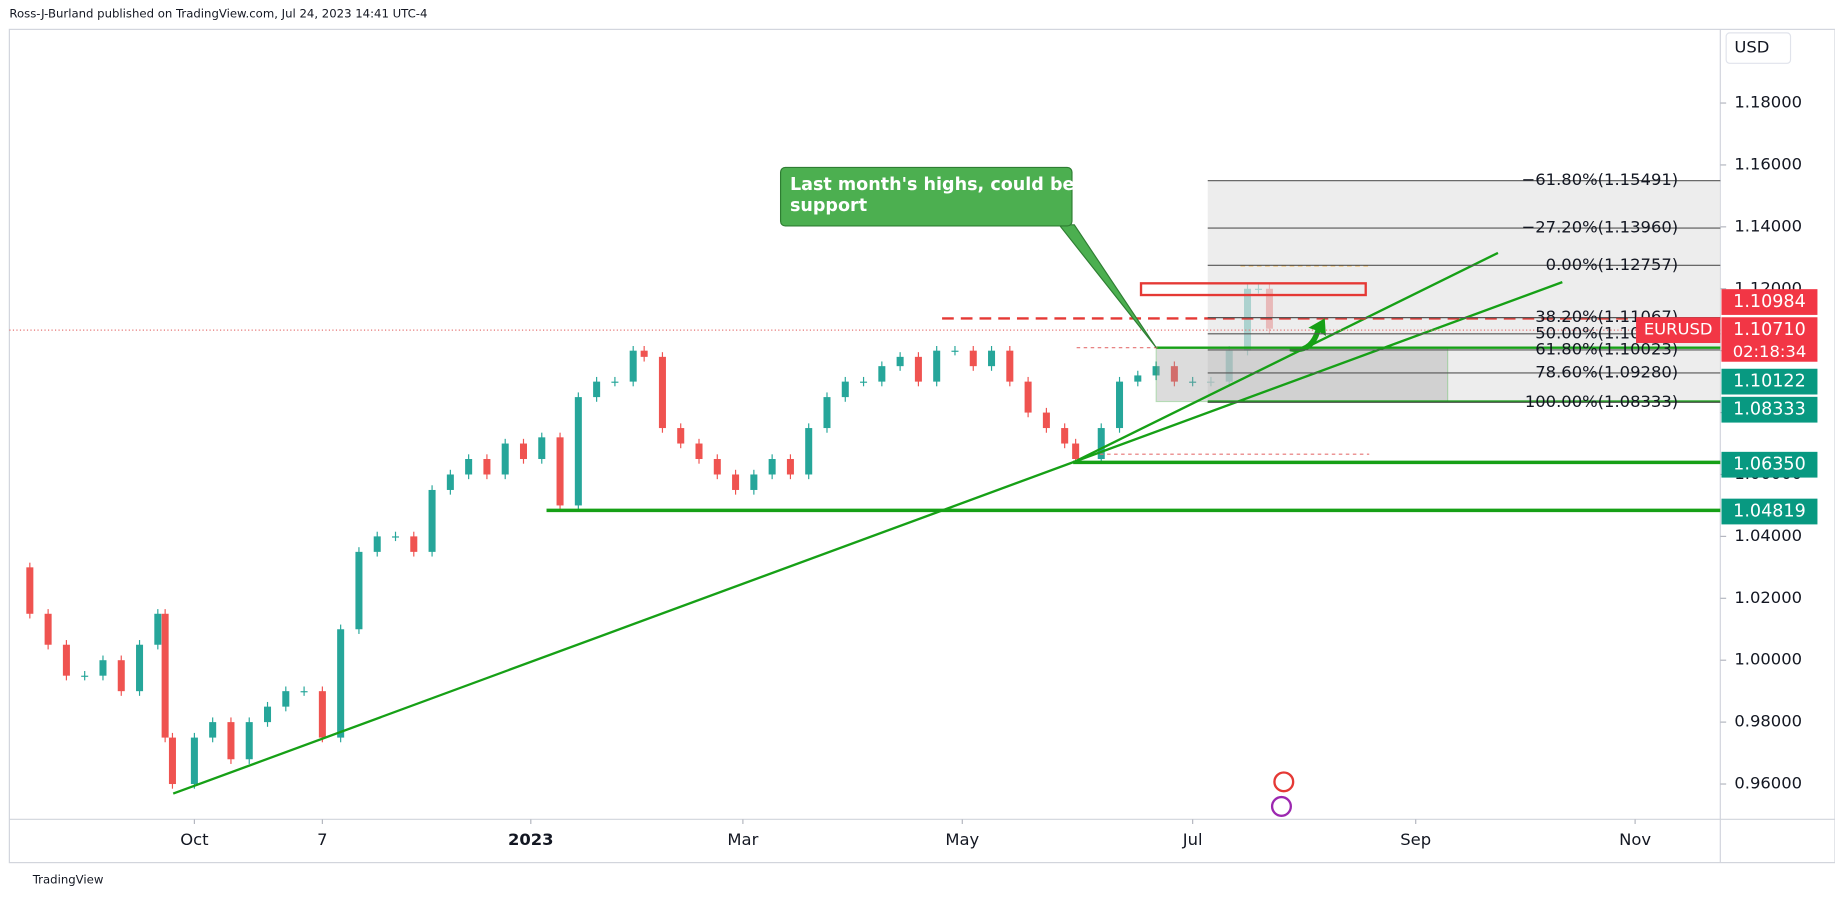 The image size is (1835, 899). I want to click on price-tag-label: 1.04819, so click(1769, 512).